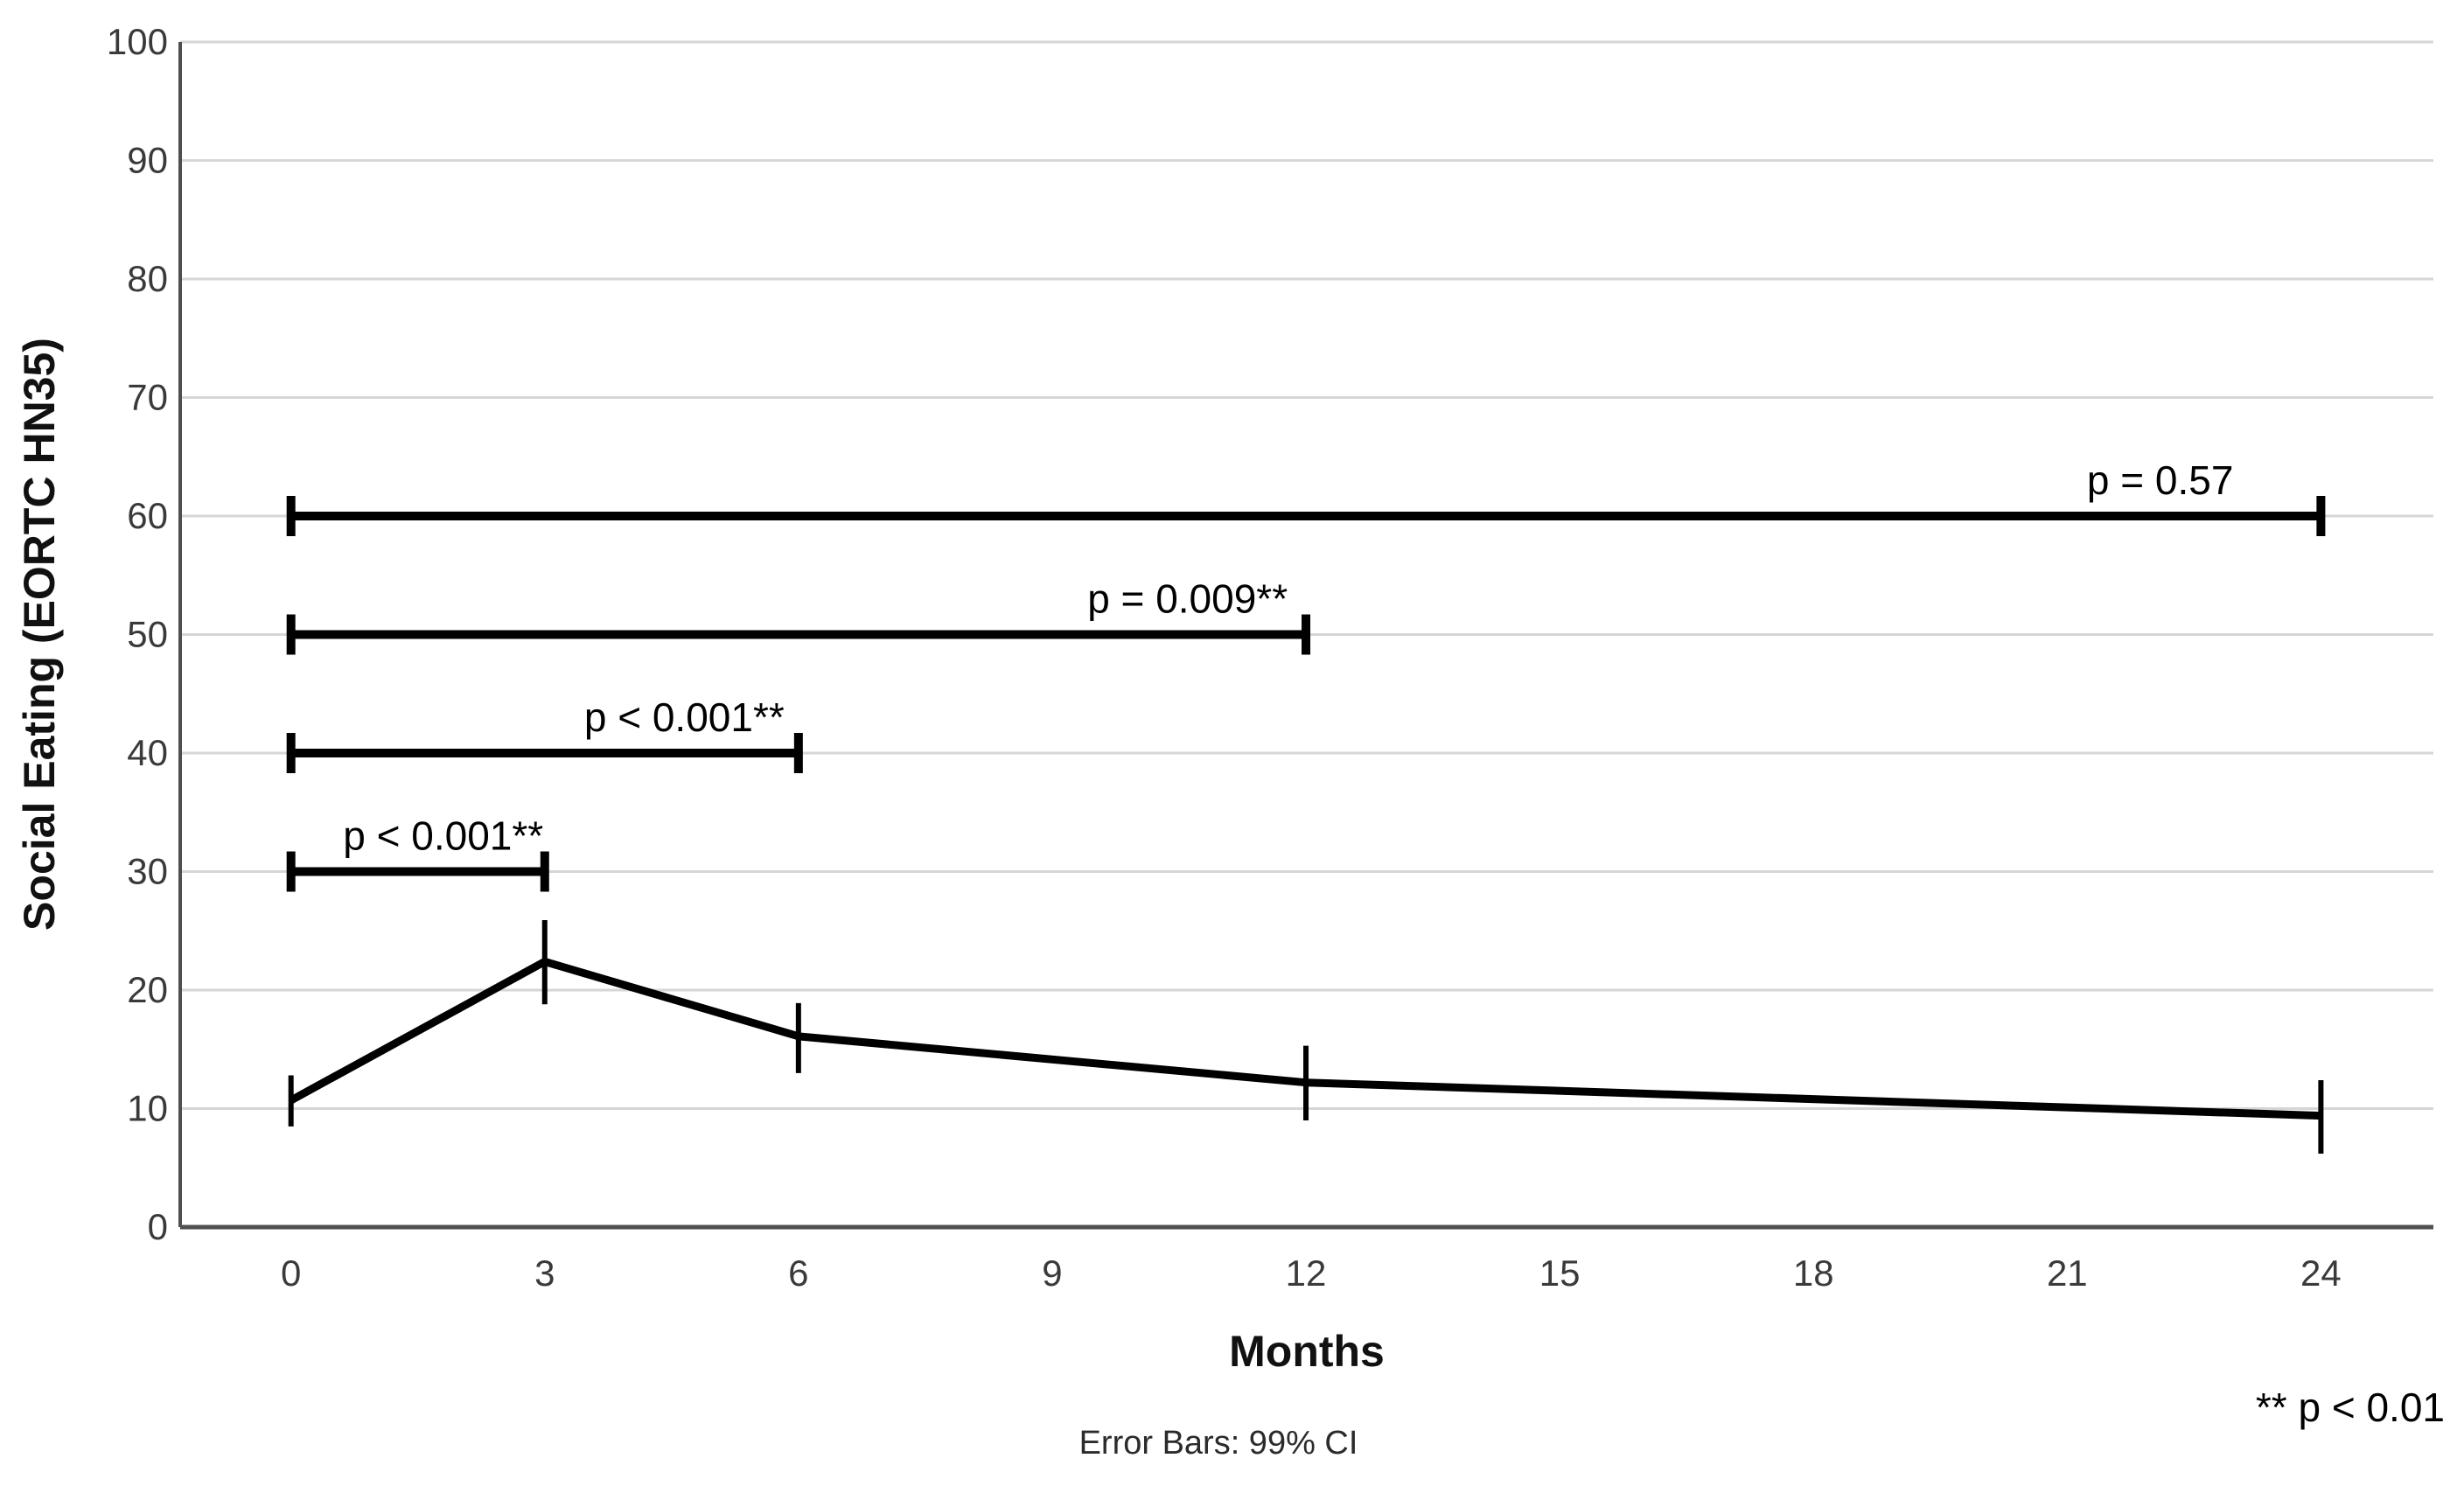 This screenshot has width=2464, height=1493. Describe the element at coordinates (39, 634) in the screenshot. I see `y-axis-title: Social Eating (EORTC HN35)` at that location.